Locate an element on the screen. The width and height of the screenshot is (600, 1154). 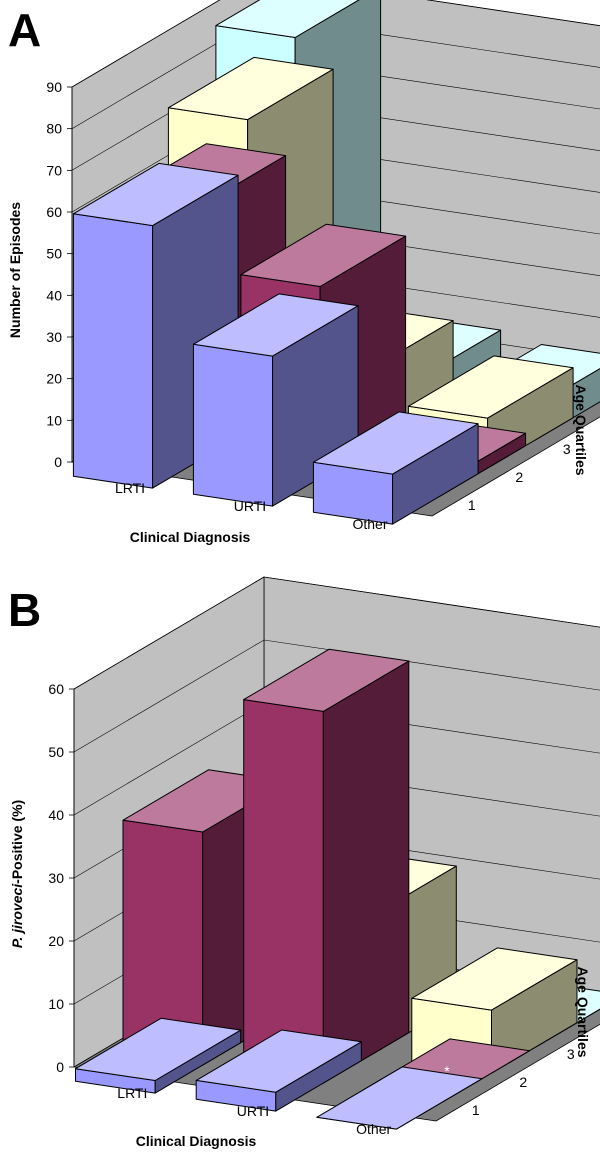
y-tick-label: 70 is located at coordinates (54, 170).